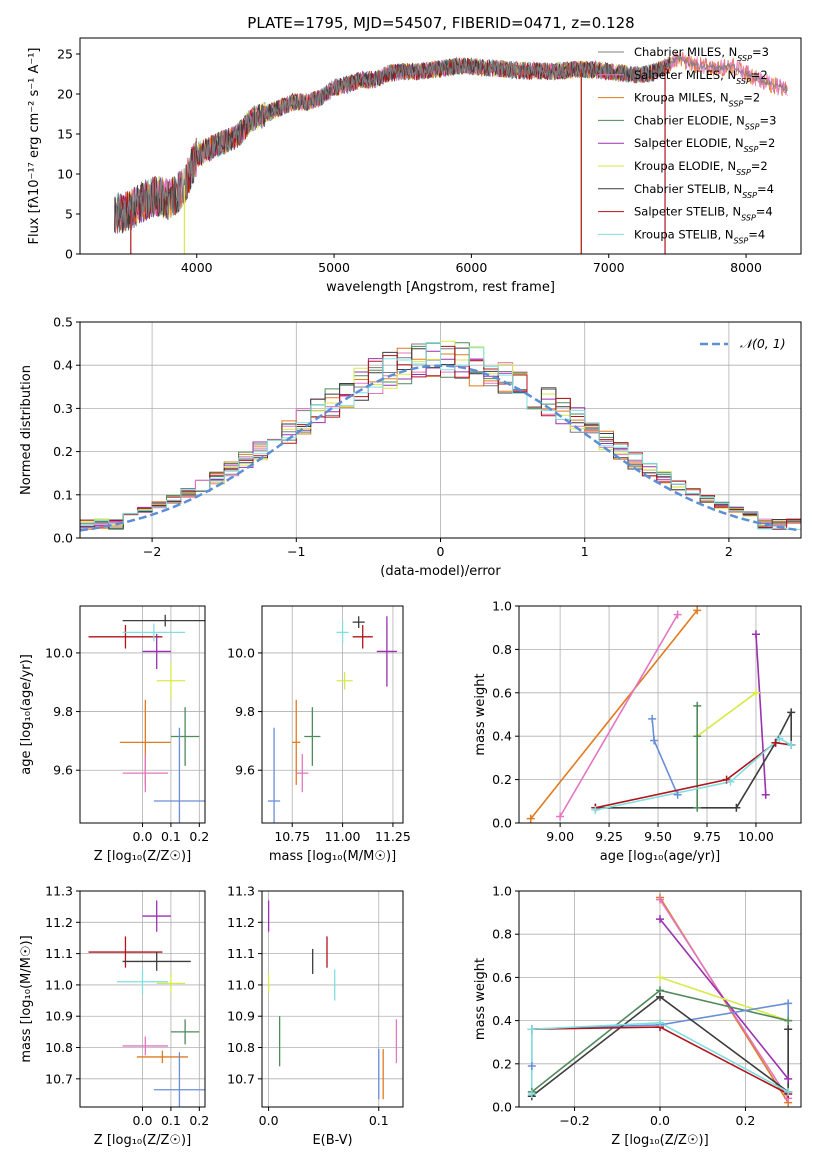 The width and height of the screenshot is (819, 1170). Describe the element at coordinates (59, 1016) in the screenshot. I see `y-tick-label: 10.9` at that location.